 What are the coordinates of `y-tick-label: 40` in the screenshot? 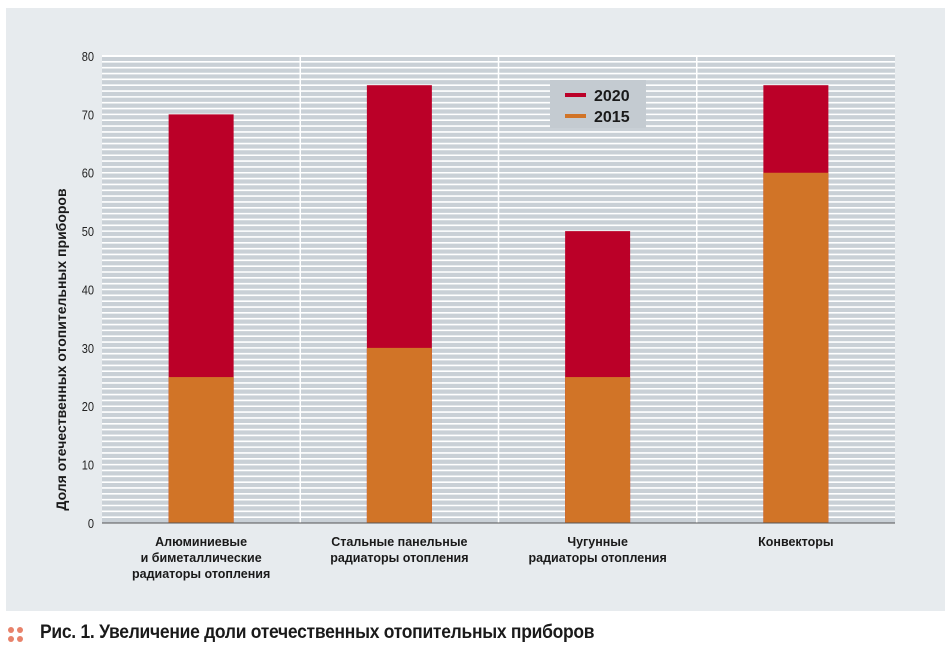 It's located at (88, 290).